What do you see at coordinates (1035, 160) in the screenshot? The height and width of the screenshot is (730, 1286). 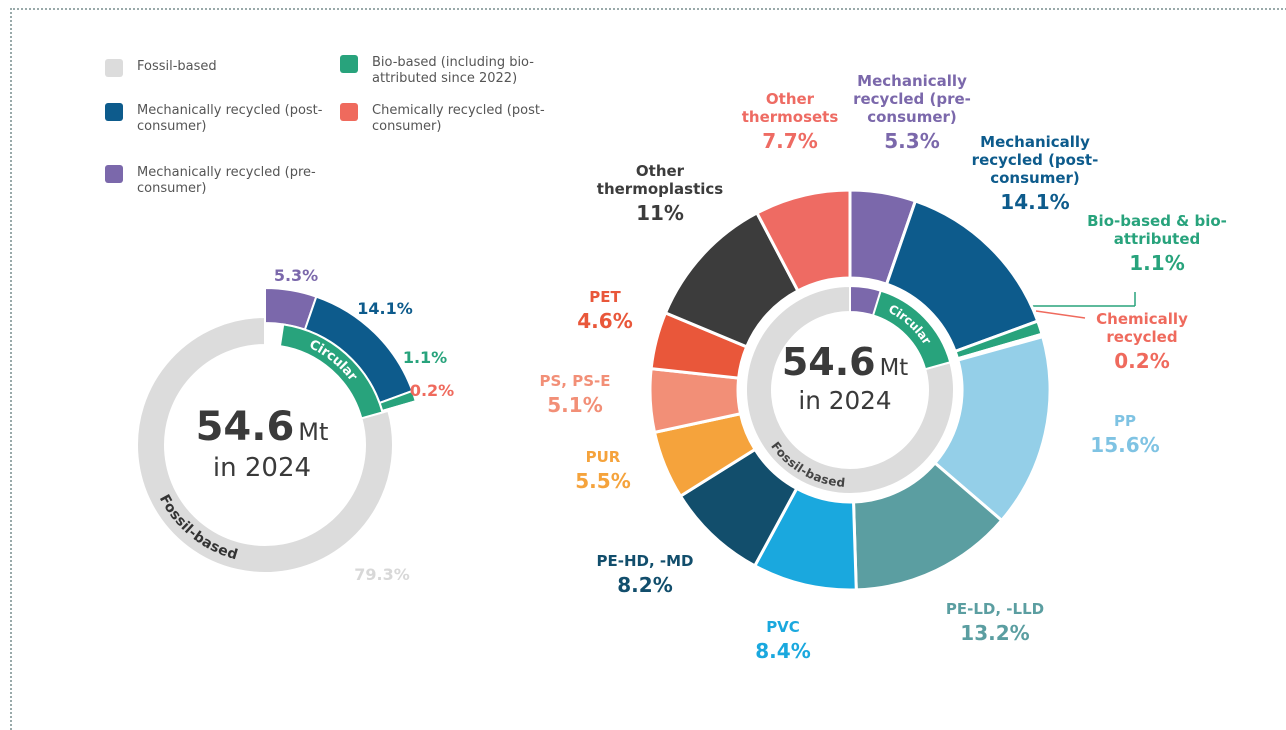 I see `label-name: Mechanically recycled (post-consumer)` at bounding box center [1035, 160].